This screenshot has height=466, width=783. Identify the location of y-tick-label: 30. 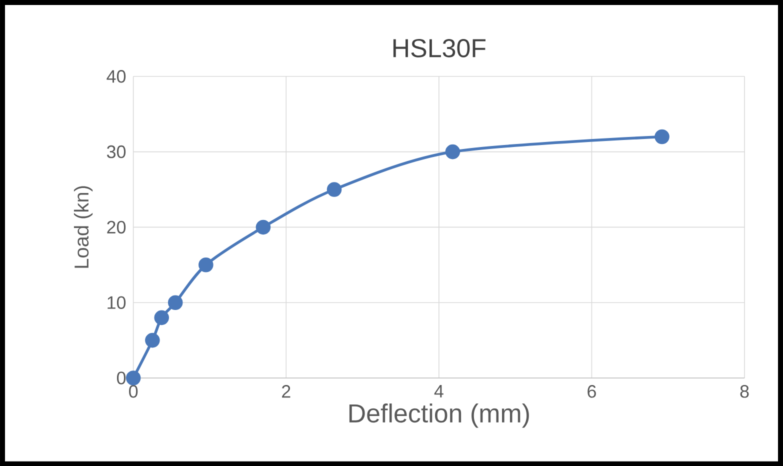
(116, 151).